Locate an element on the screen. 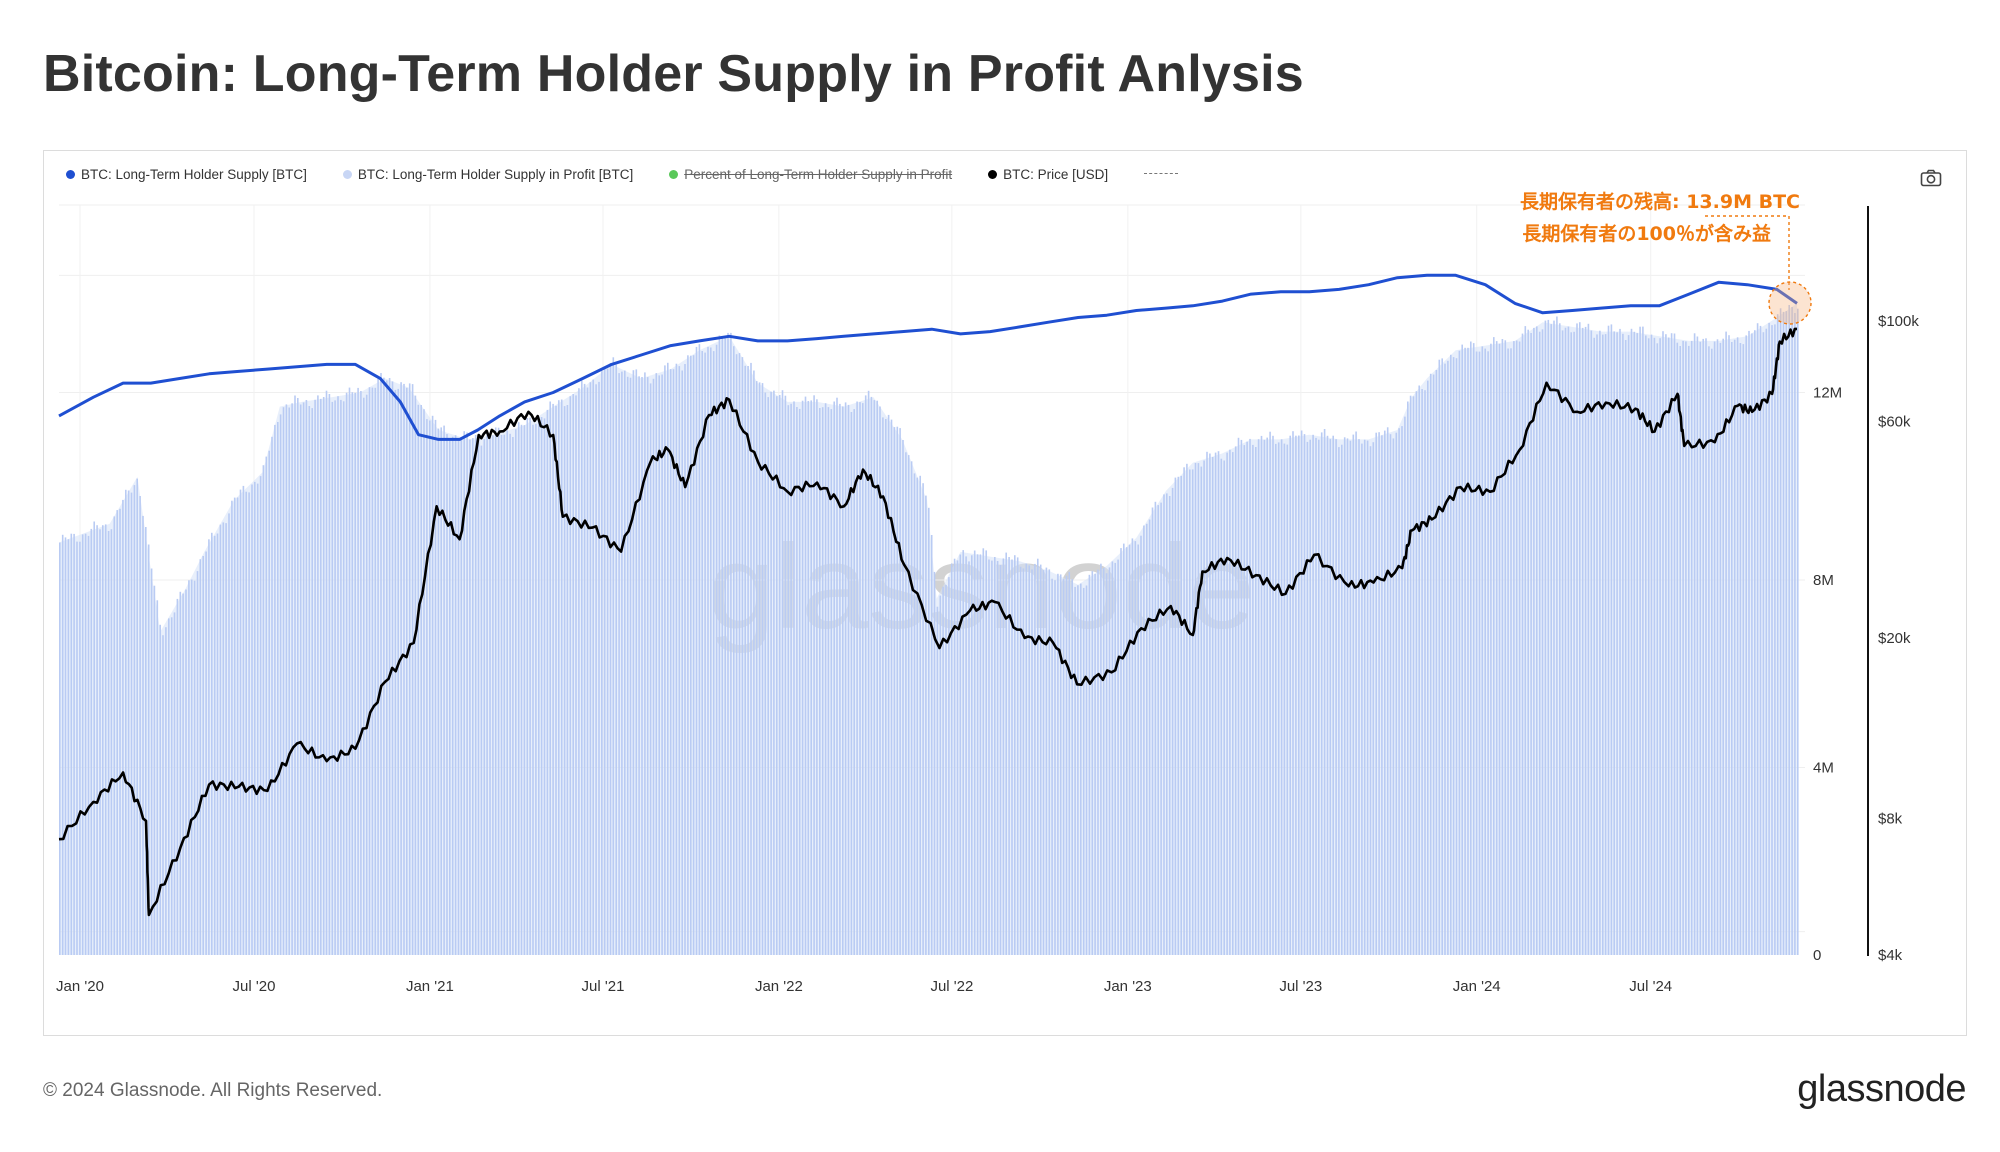 The width and height of the screenshot is (2000, 1152). legend-item-dashed-line is located at coordinates (1161, 174).